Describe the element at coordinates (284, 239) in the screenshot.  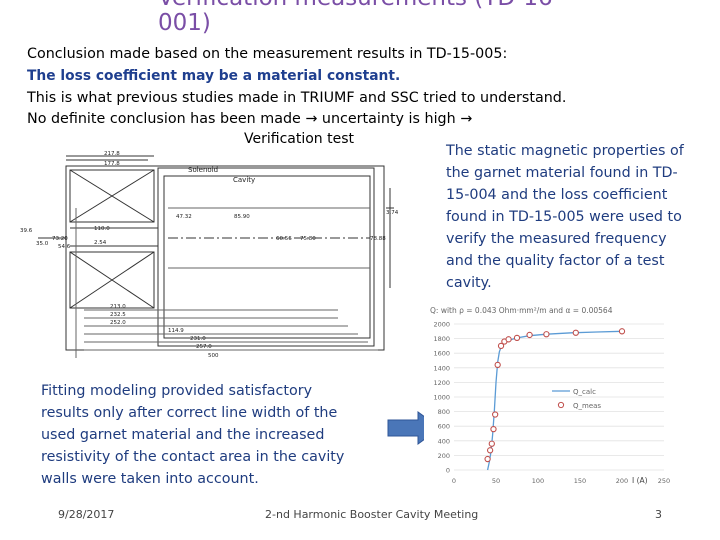
I see `dim-60-56: 60.56` at that location.